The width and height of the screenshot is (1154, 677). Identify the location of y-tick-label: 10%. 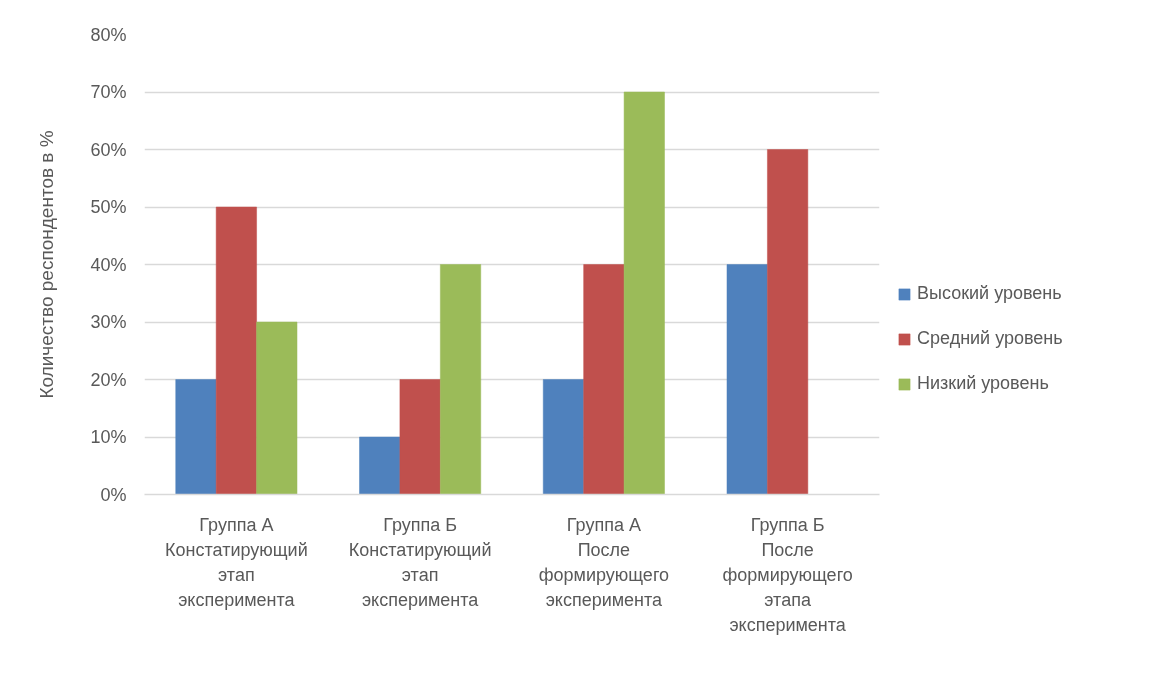
(108, 437).